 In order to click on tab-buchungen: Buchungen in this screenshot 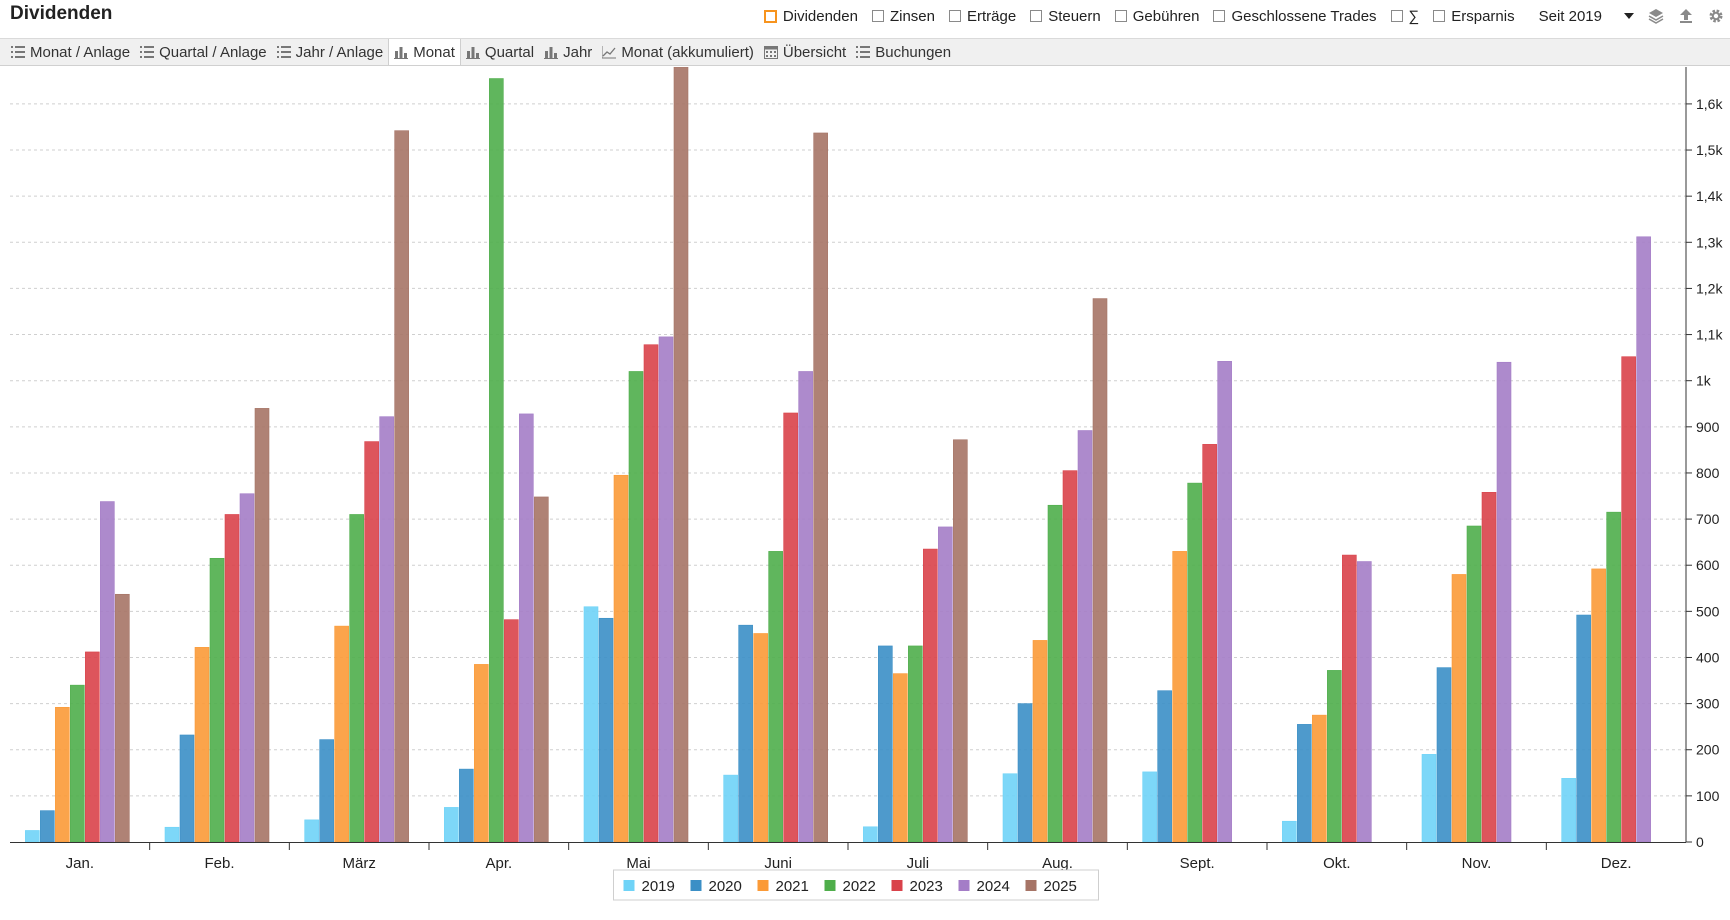, I will do `click(903, 52)`.